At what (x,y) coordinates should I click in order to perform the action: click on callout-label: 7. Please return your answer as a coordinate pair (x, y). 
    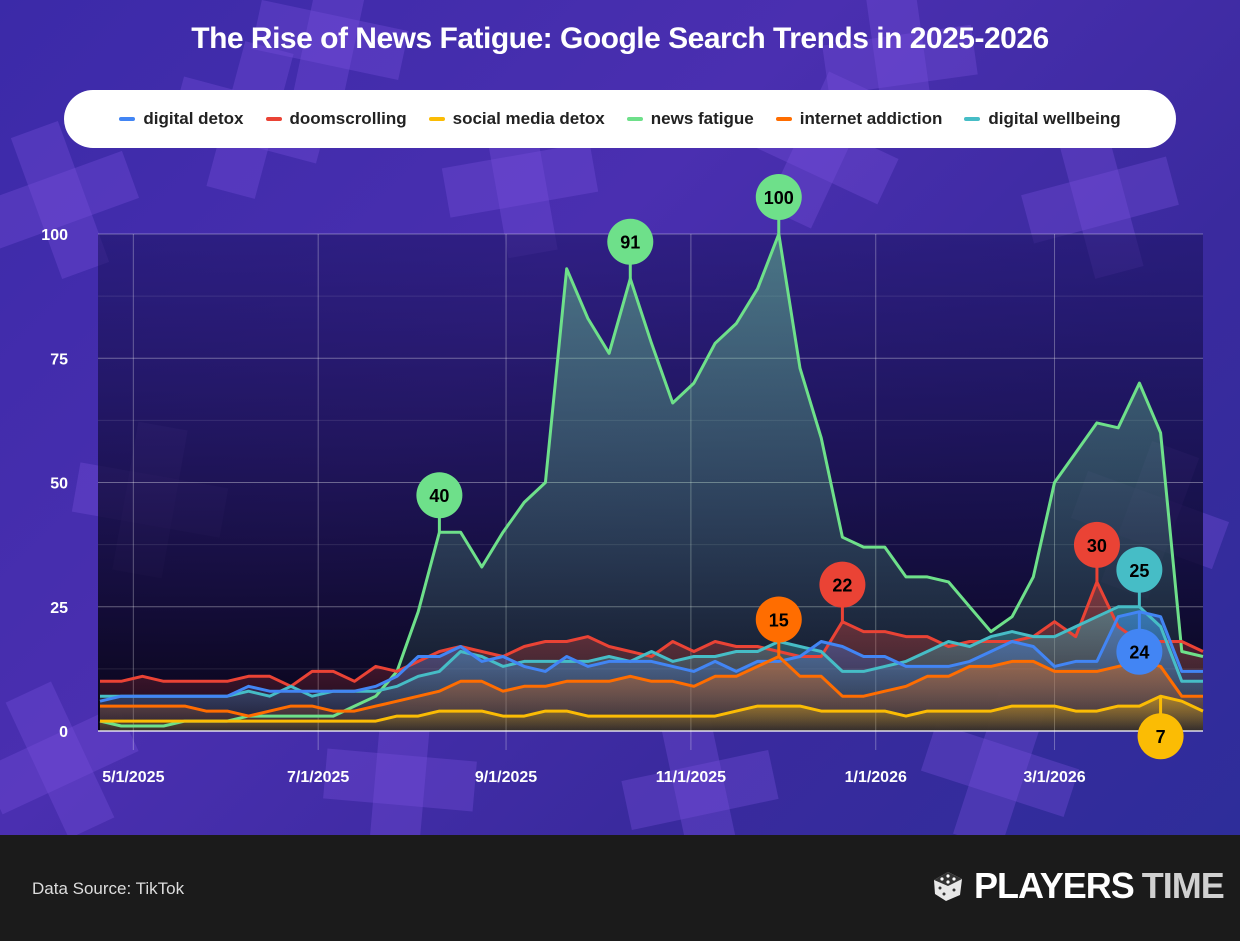
    Looking at the image, I should click on (1161, 737).